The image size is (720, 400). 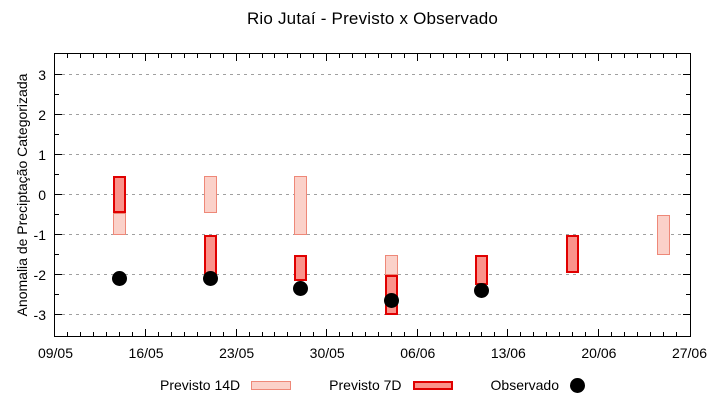 I want to click on legend-item-previsto-14d: Previsto 14D, so click(x=226, y=385).